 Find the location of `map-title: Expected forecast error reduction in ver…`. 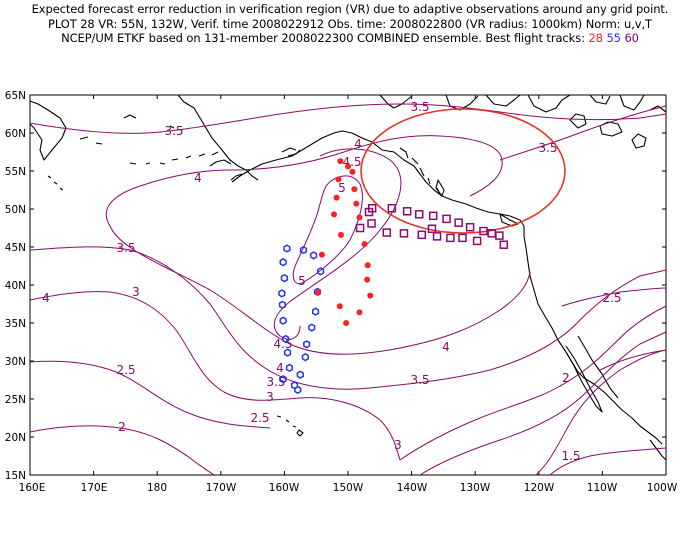

map-title: Expected forecast error reduction in ver… is located at coordinates (350, 24).